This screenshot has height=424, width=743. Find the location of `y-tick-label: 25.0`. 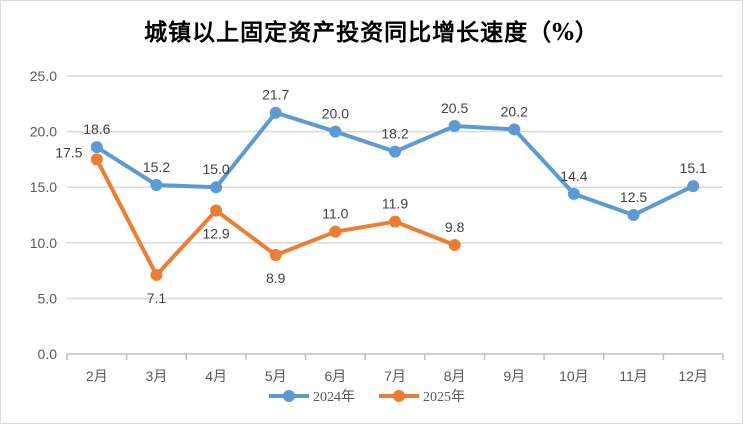

y-tick-label: 25.0 is located at coordinates (43, 76).